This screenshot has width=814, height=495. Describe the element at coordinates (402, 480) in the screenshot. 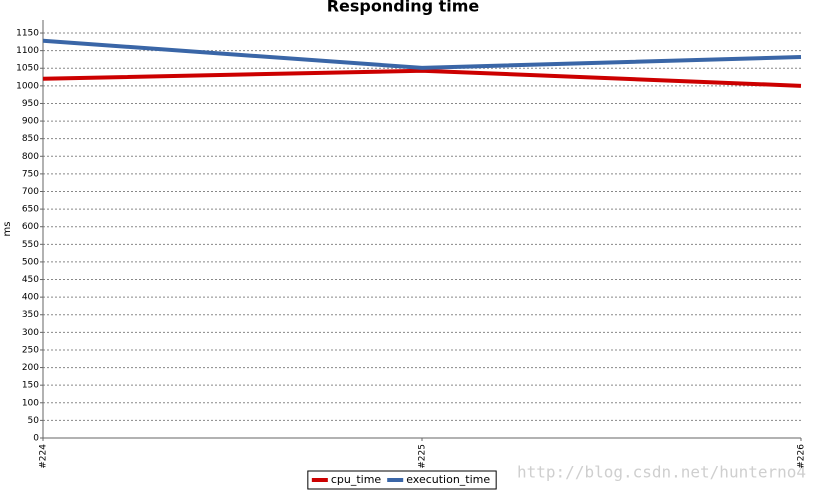

I see `legend: cpu_time execution_time` at that location.